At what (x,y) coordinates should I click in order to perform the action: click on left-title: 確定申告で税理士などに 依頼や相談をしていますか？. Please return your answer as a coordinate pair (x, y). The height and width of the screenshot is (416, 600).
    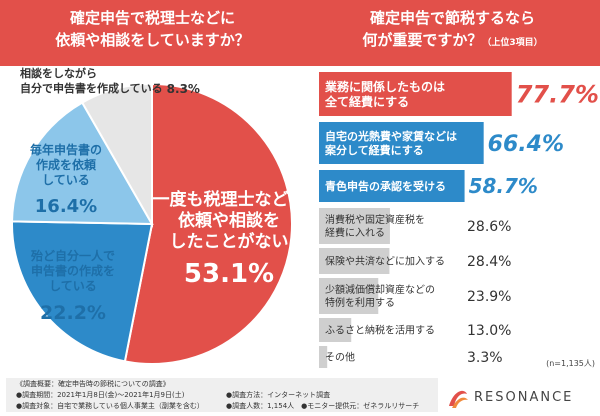
    Looking at the image, I should click on (152, 29).